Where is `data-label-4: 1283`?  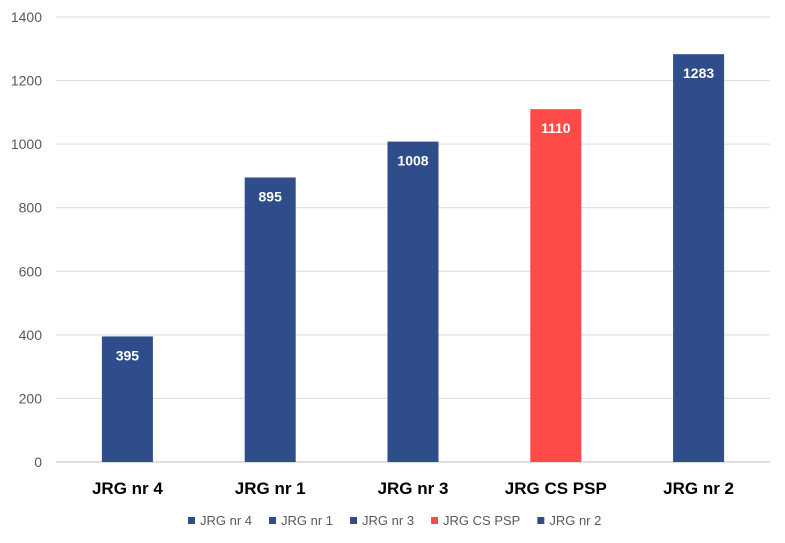
data-label-4: 1283 is located at coordinates (698, 73).